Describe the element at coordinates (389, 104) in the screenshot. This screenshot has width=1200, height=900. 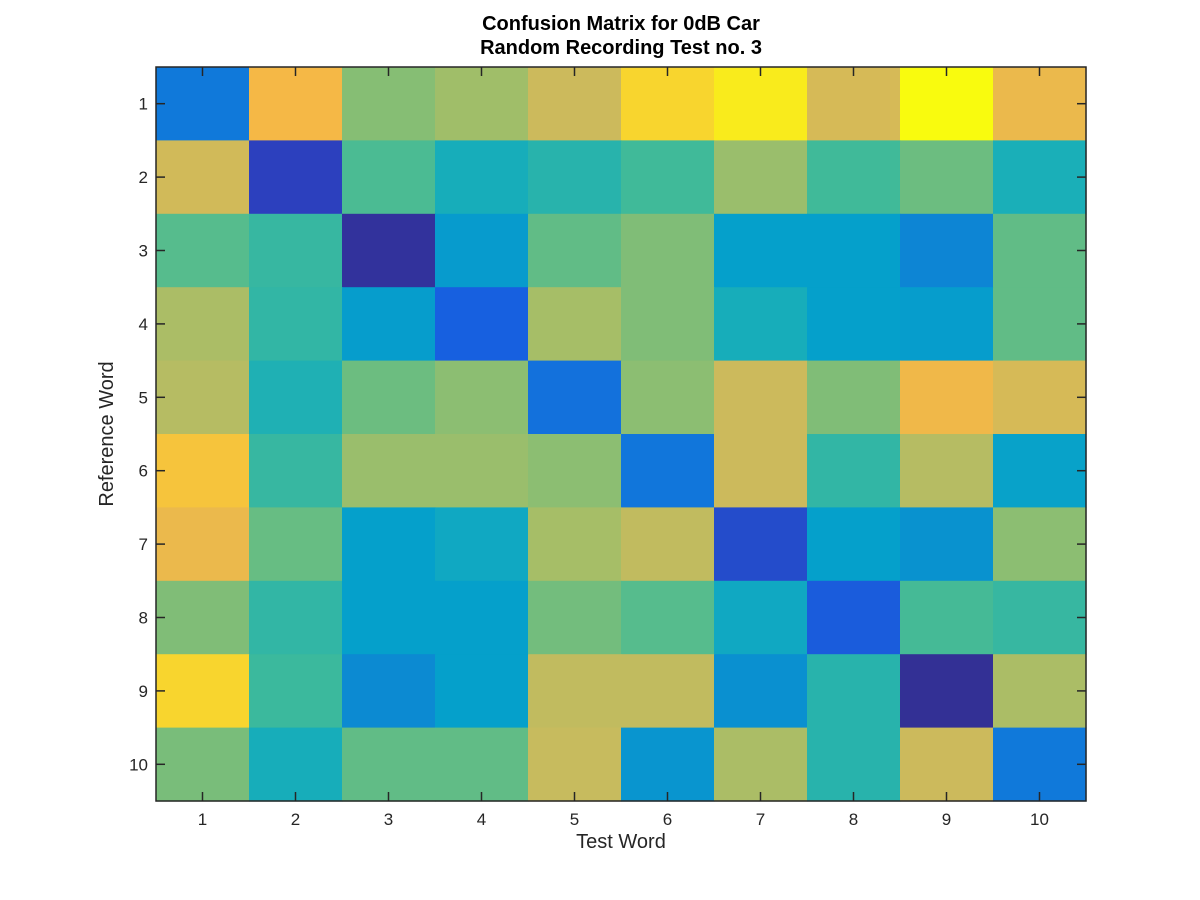
I see `heatmap-cell-r1-c3` at that location.